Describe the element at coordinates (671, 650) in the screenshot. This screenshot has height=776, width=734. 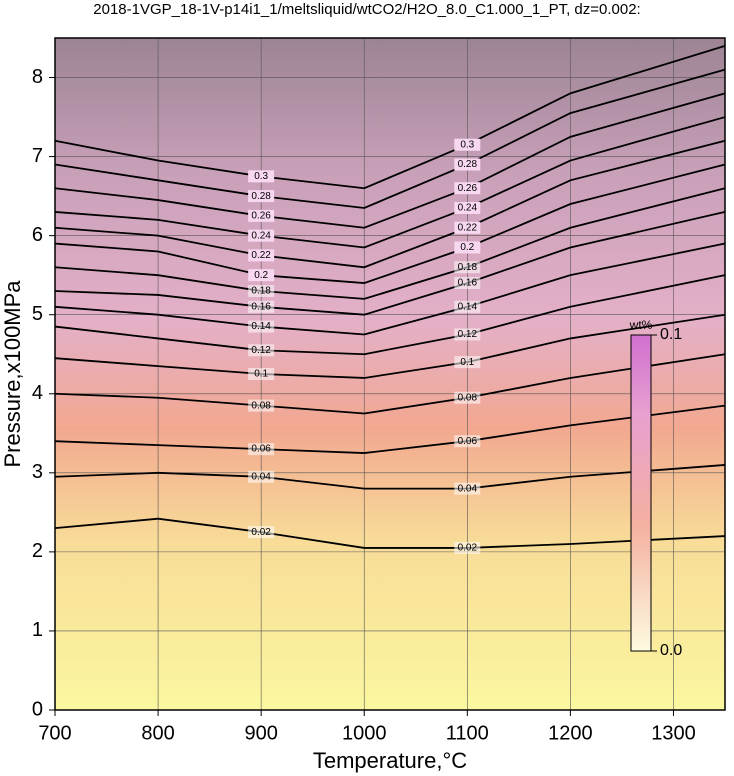
I see `colorbar-tick-label: 0.0` at that location.